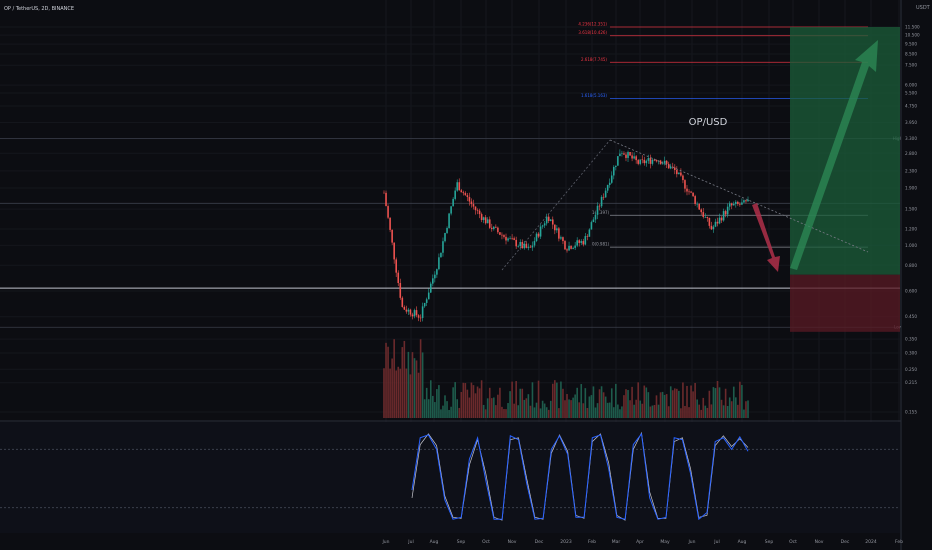 The height and width of the screenshot is (550, 932). Describe the element at coordinates (592, 32) in the screenshot. I see `fib-label: 3.618(10.426)` at that location.